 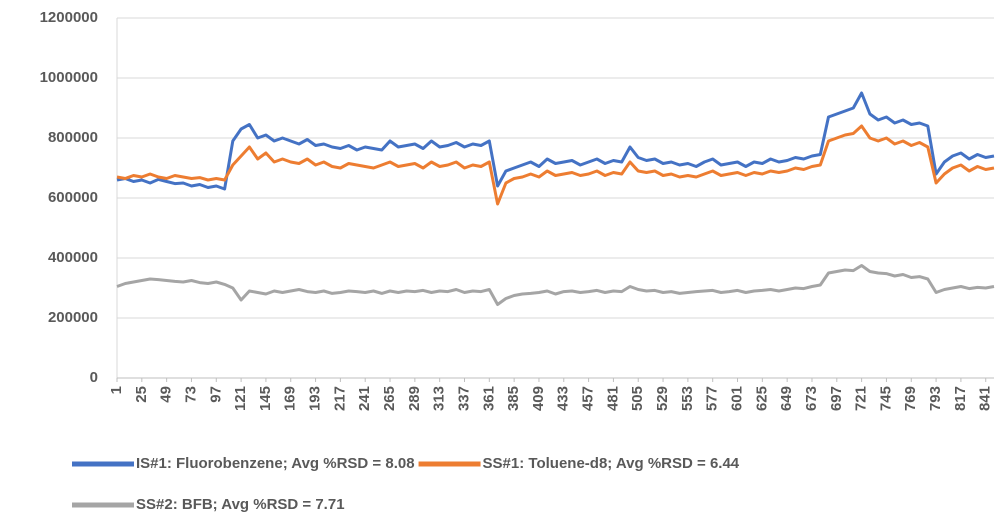 I want to click on x-tick-label: 217, so click(x=339, y=398).